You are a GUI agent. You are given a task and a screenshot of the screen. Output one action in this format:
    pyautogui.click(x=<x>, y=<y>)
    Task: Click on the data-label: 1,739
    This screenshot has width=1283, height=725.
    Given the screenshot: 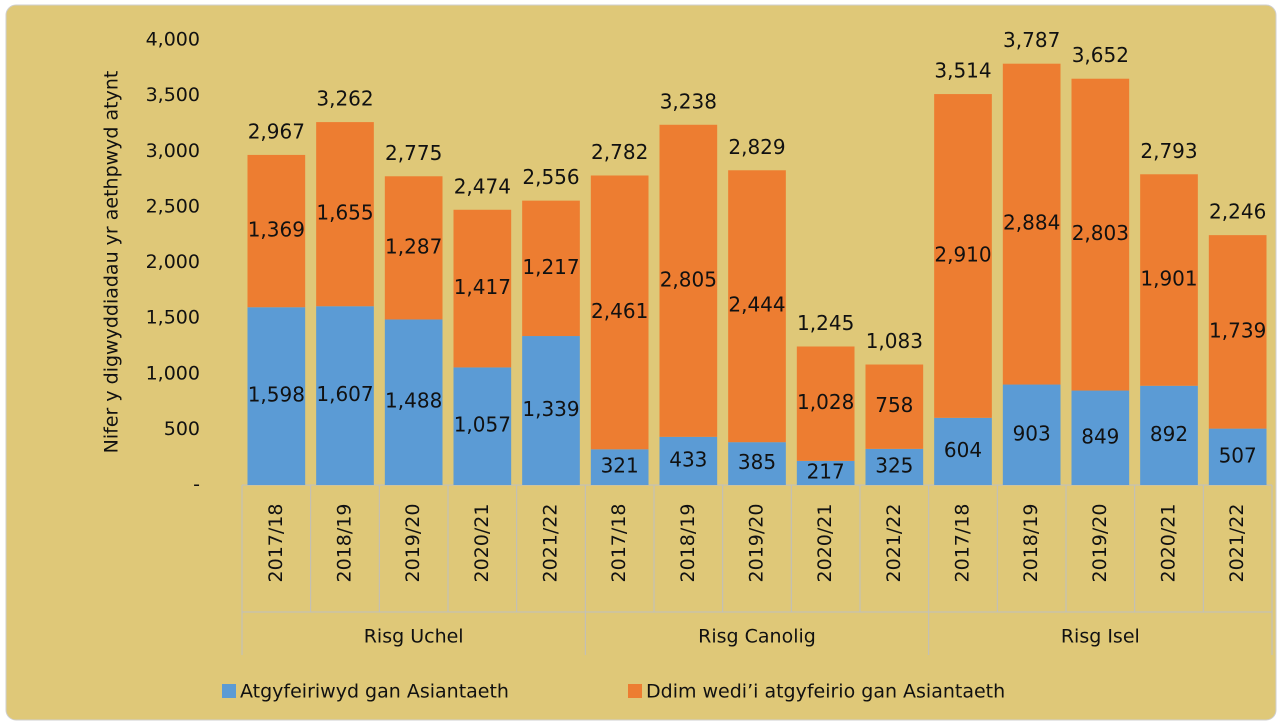 What is the action you would take?
    pyautogui.click(x=1237, y=330)
    